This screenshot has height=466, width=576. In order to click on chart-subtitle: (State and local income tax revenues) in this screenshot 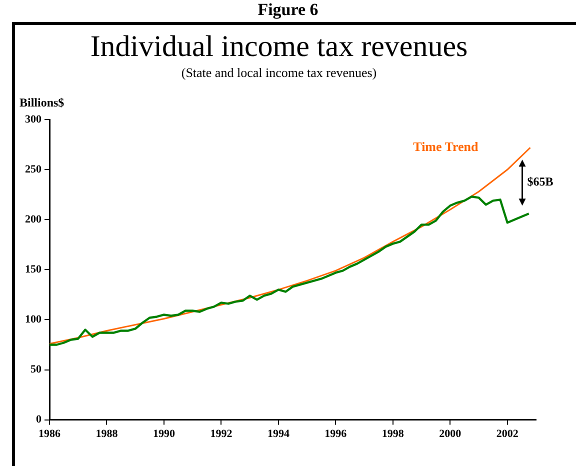, I will do `click(279, 72)`.